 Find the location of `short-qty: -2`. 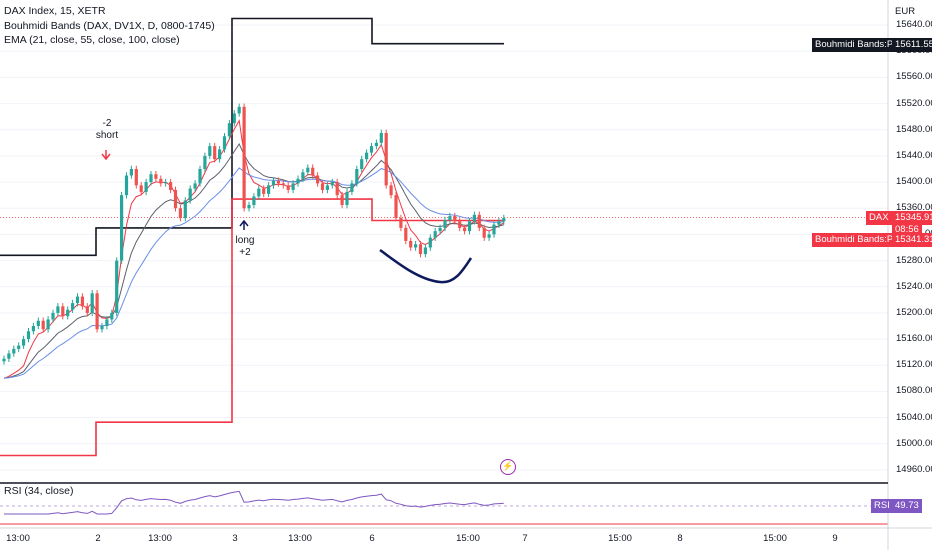

short-qty: -2 is located at coordinates (107, 123).